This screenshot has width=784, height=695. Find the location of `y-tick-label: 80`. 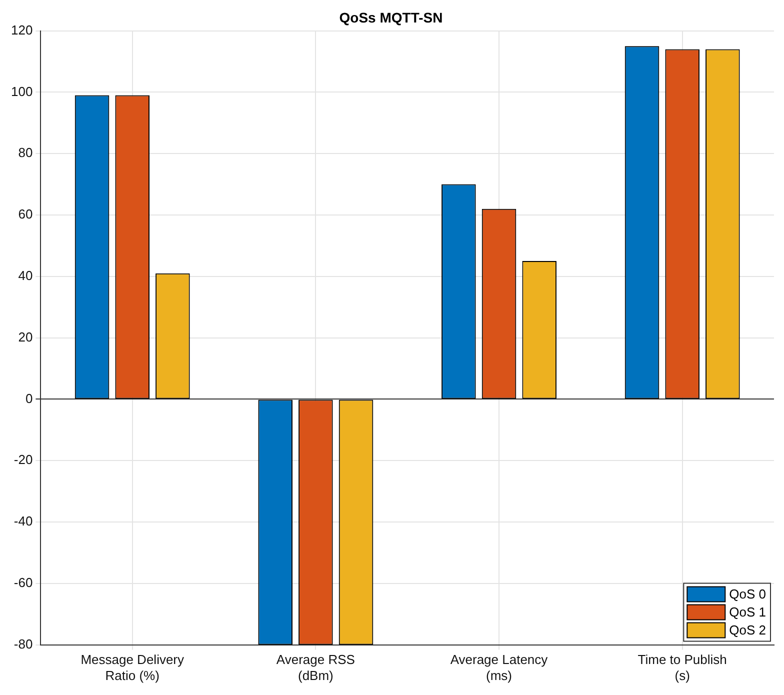

y-tick-label: 80 is located at coordinates (25, 152).